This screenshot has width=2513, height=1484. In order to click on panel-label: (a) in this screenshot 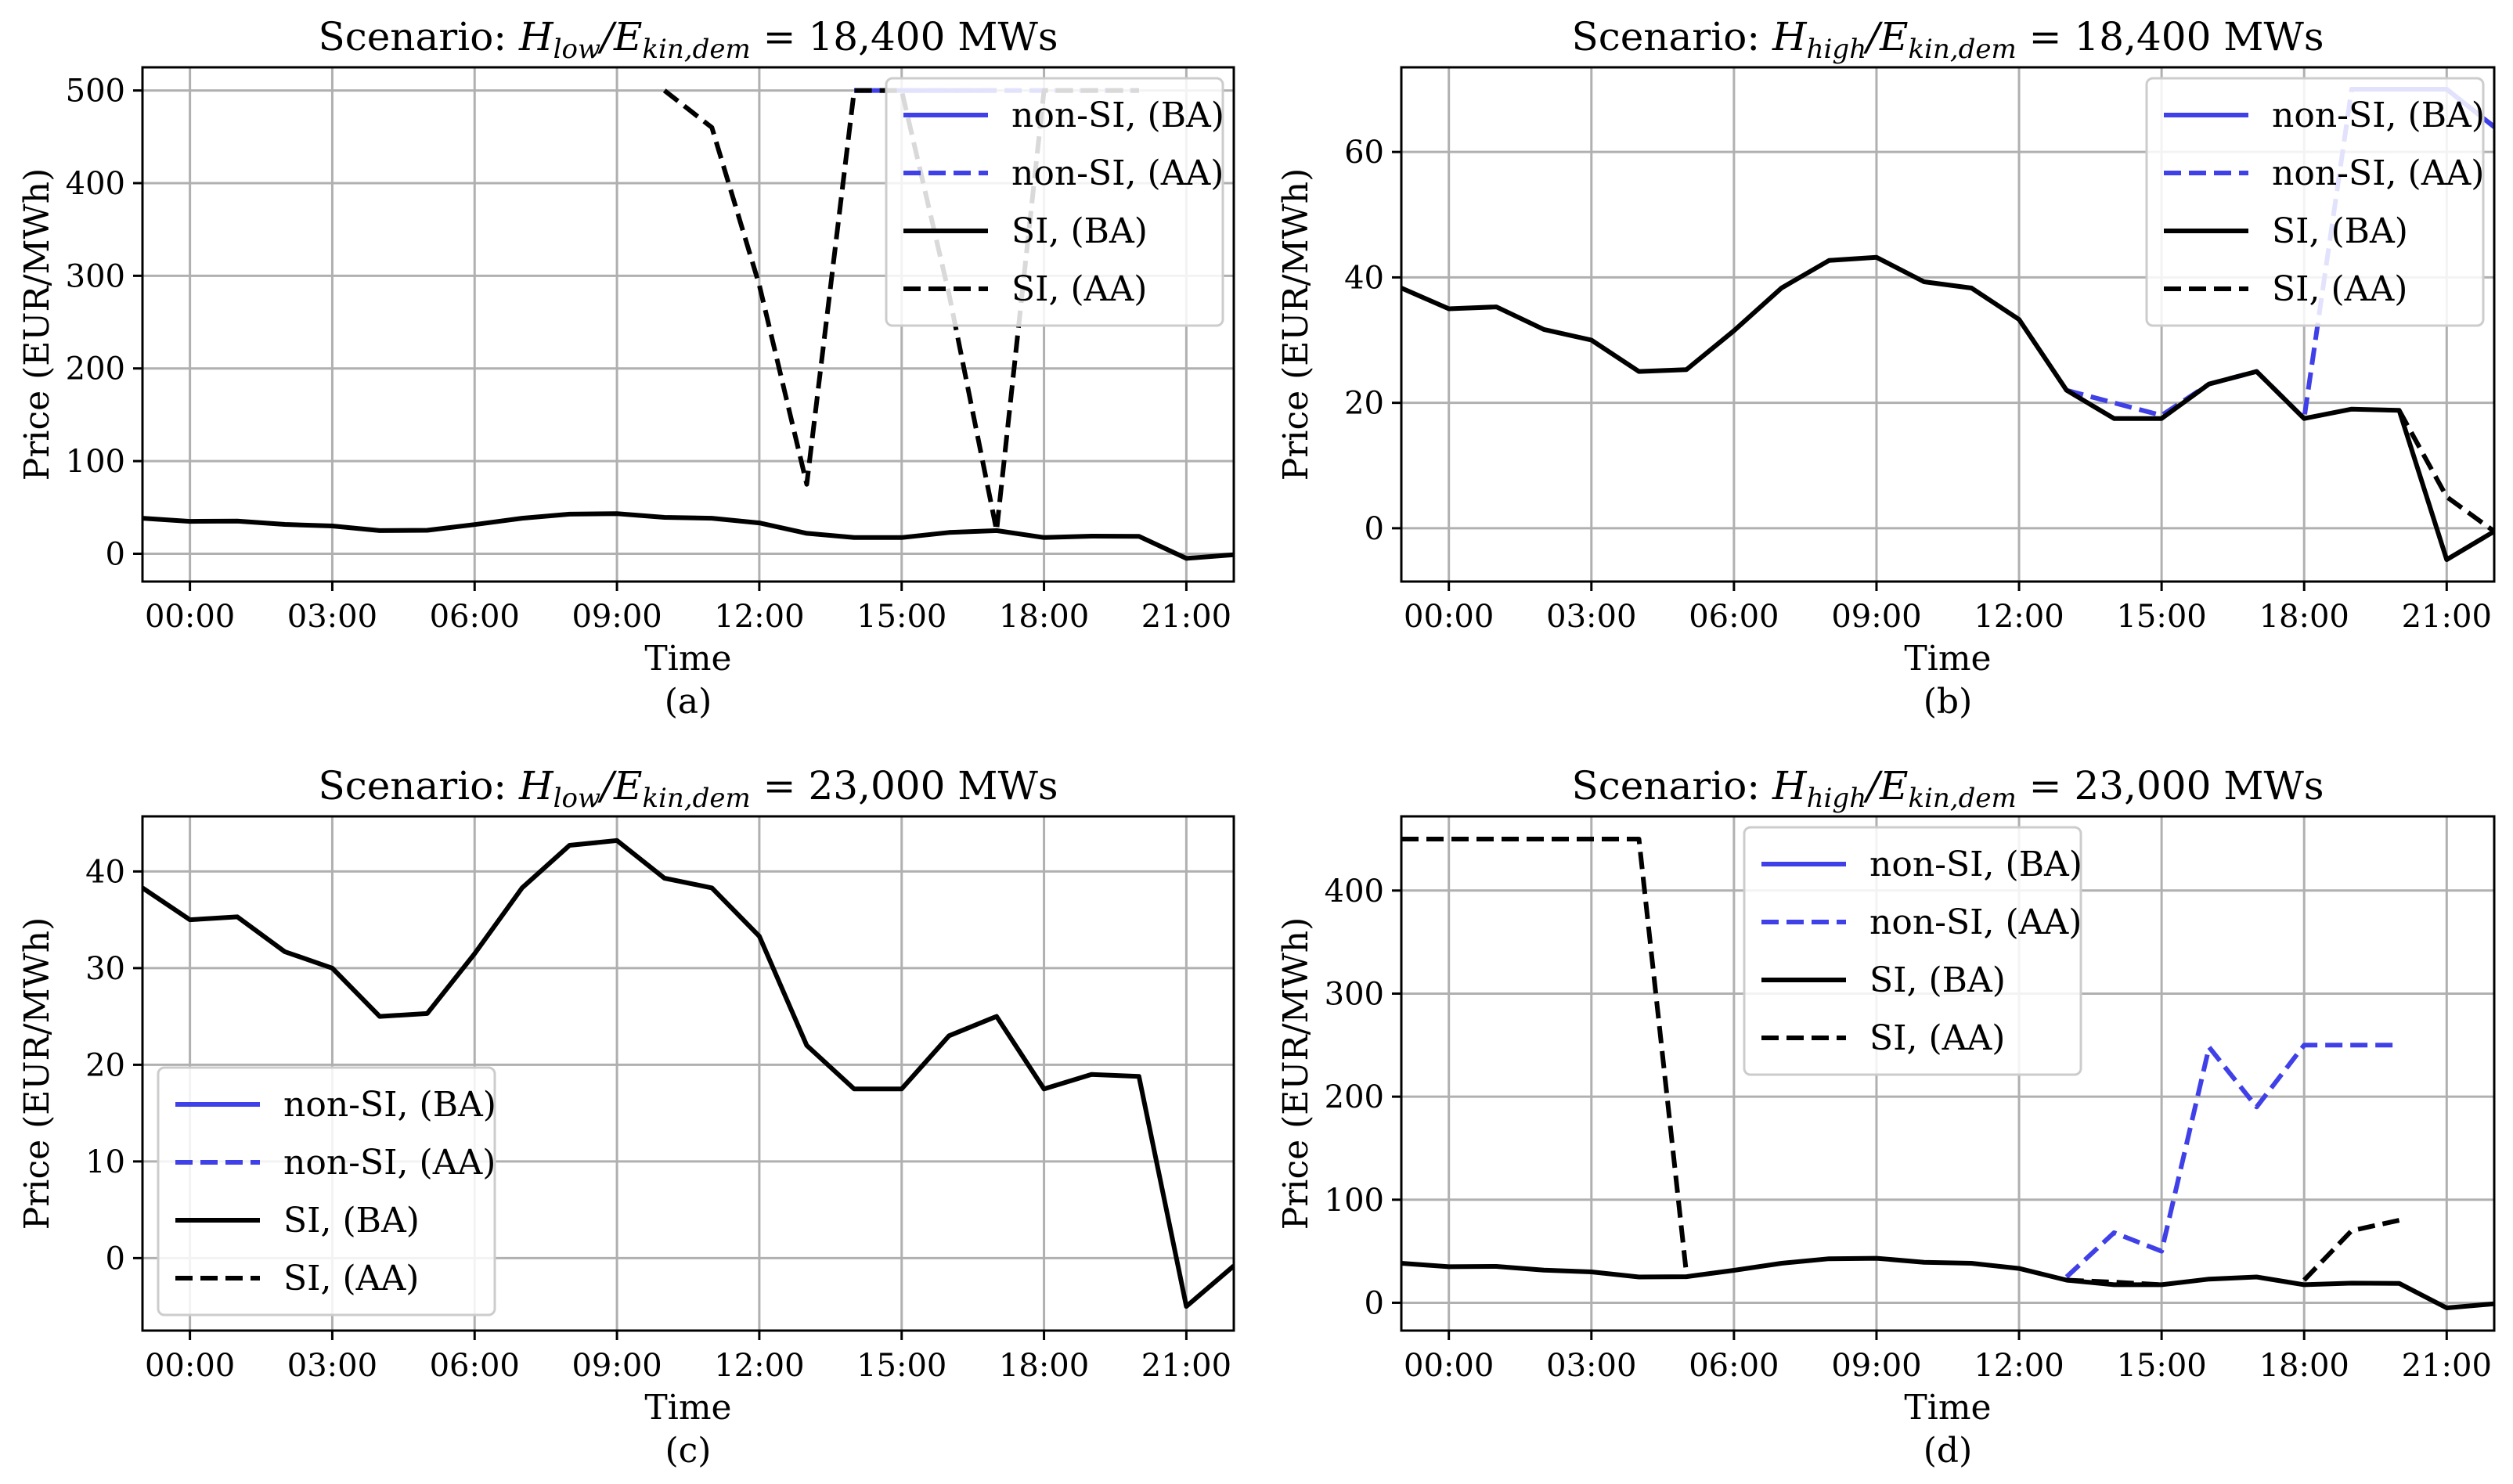, I will do `click(688, 702)`.